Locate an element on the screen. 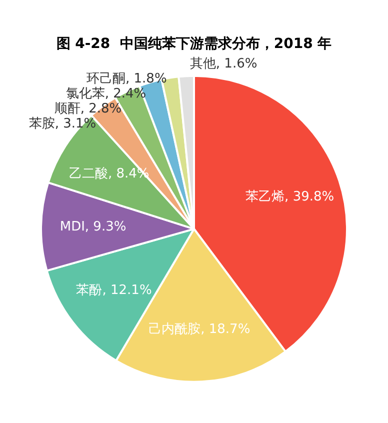 The height and width of the screenshot is (423, 388). slice-label: 苯酚, 12.1% is located at coordinates (114, 290).